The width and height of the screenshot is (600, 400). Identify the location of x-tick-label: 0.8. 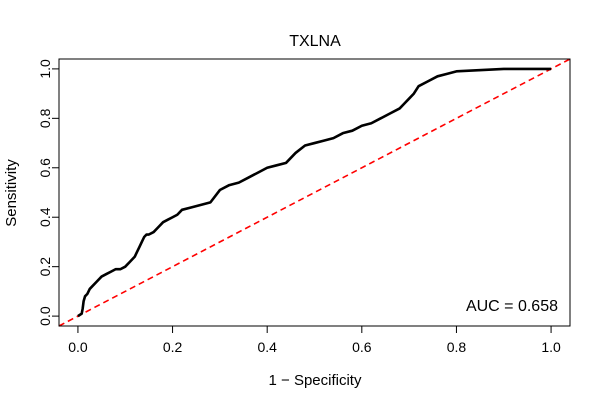
(457, 347).